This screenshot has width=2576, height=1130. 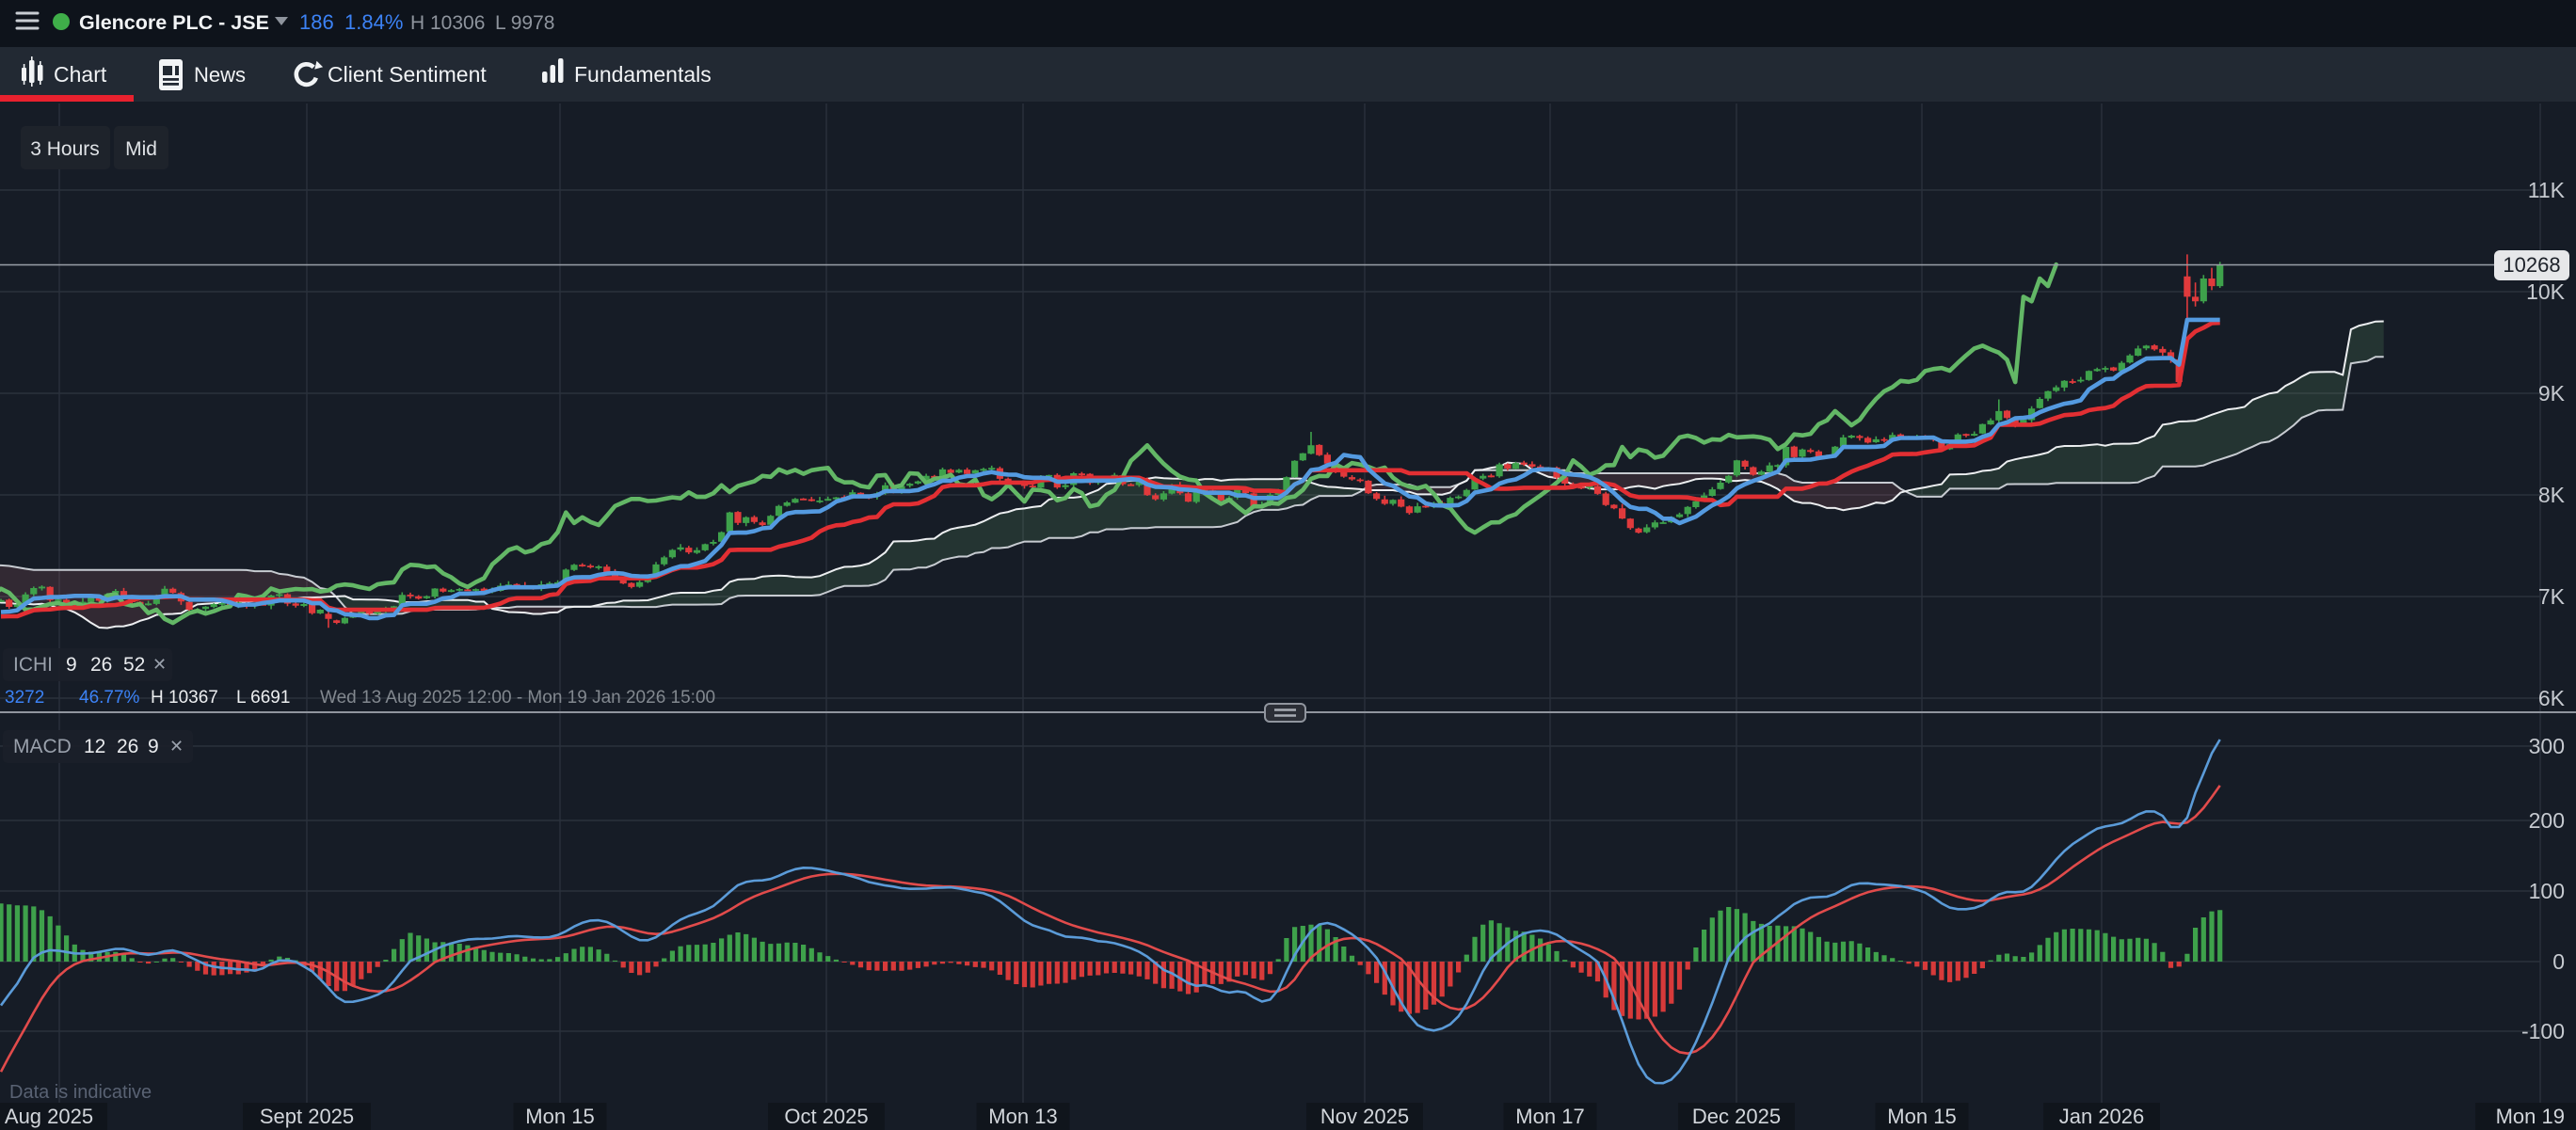 What do you see at coordinates (2547, 190) in the screenshot?
I see `svg-text: 11K` at bounding box center [2547, 190].